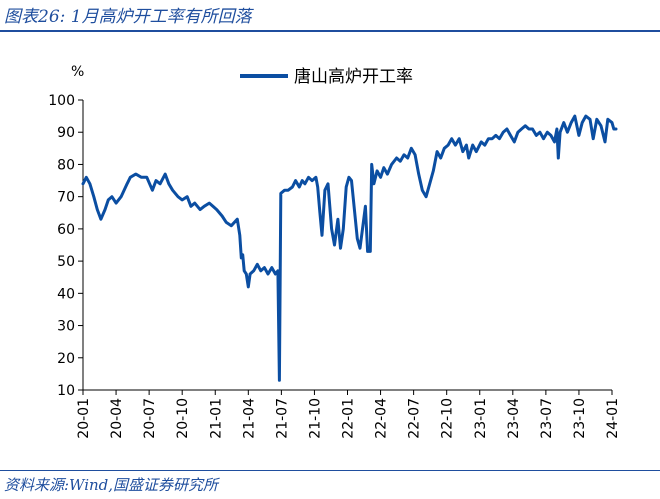 The image size is (660, 499). What do you see at coordinates (547, 418) in the screenshot?
I see `x-tick-label: 23-07` at bounding box center [547, 418].